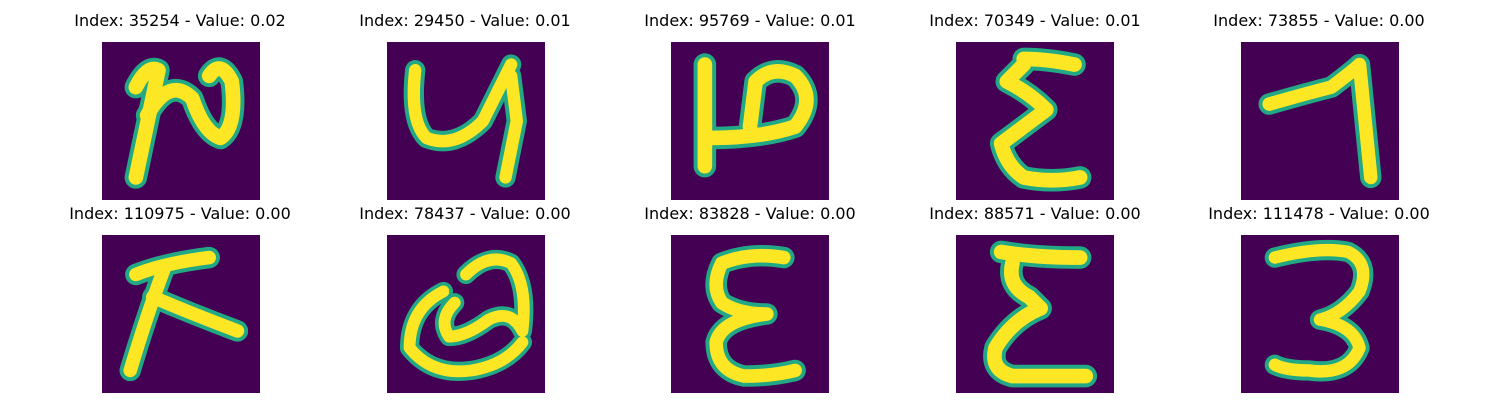 The image size is (1500, 400). Describe the element at coordinates (1035, 20) in the screenshot. I see `panel-title: Index: 70349 - Value: 0.01` at that location.